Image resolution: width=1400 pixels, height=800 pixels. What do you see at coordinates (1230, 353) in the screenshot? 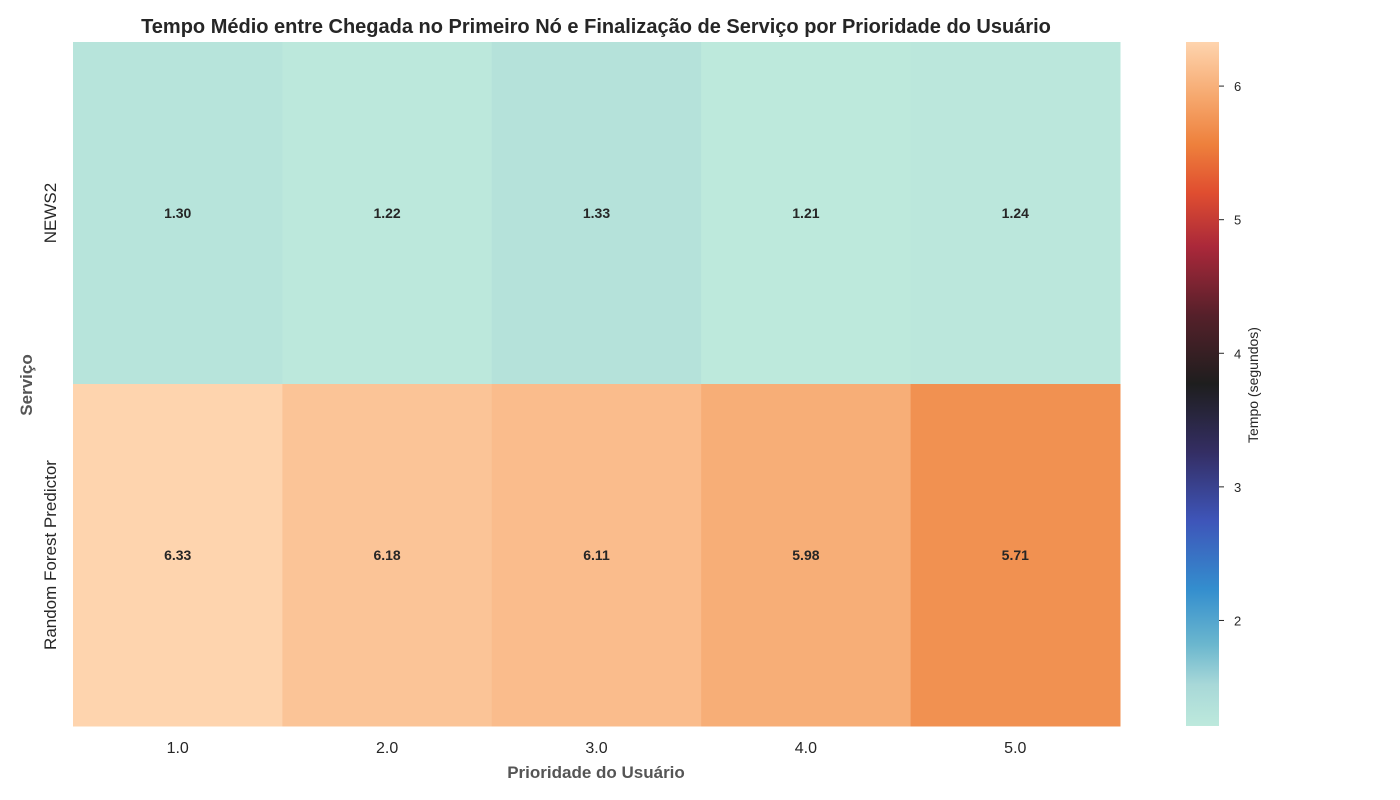
I see `colorbar-ticks: 2 3 4 5 6` at bounding box center [1230, 353].